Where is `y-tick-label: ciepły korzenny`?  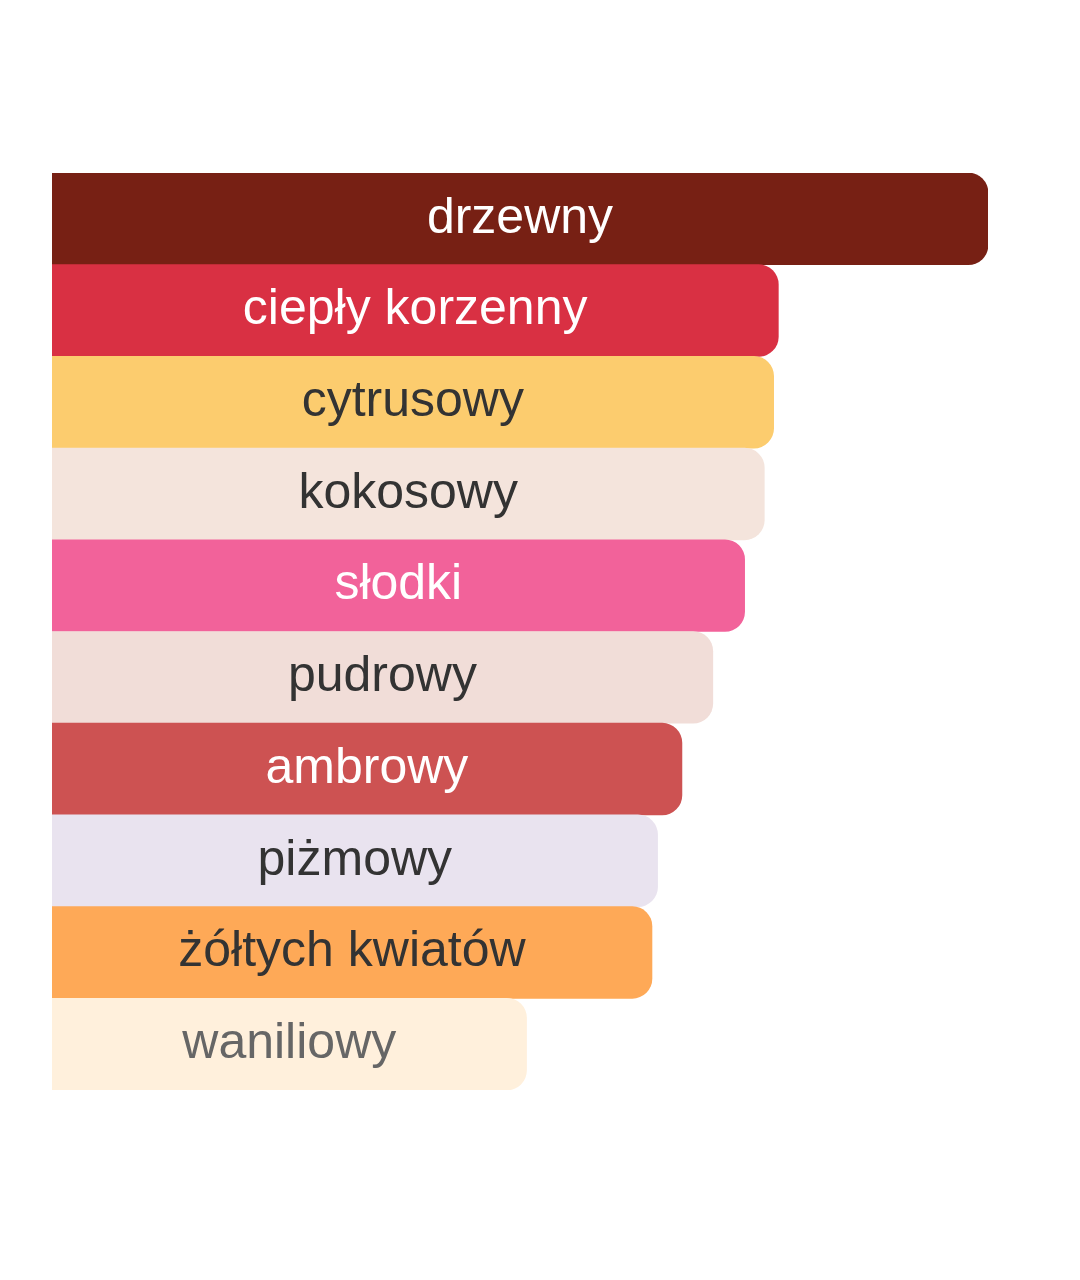
y-tick-label: ciepły korzenny is located at coordinates (415, 307).